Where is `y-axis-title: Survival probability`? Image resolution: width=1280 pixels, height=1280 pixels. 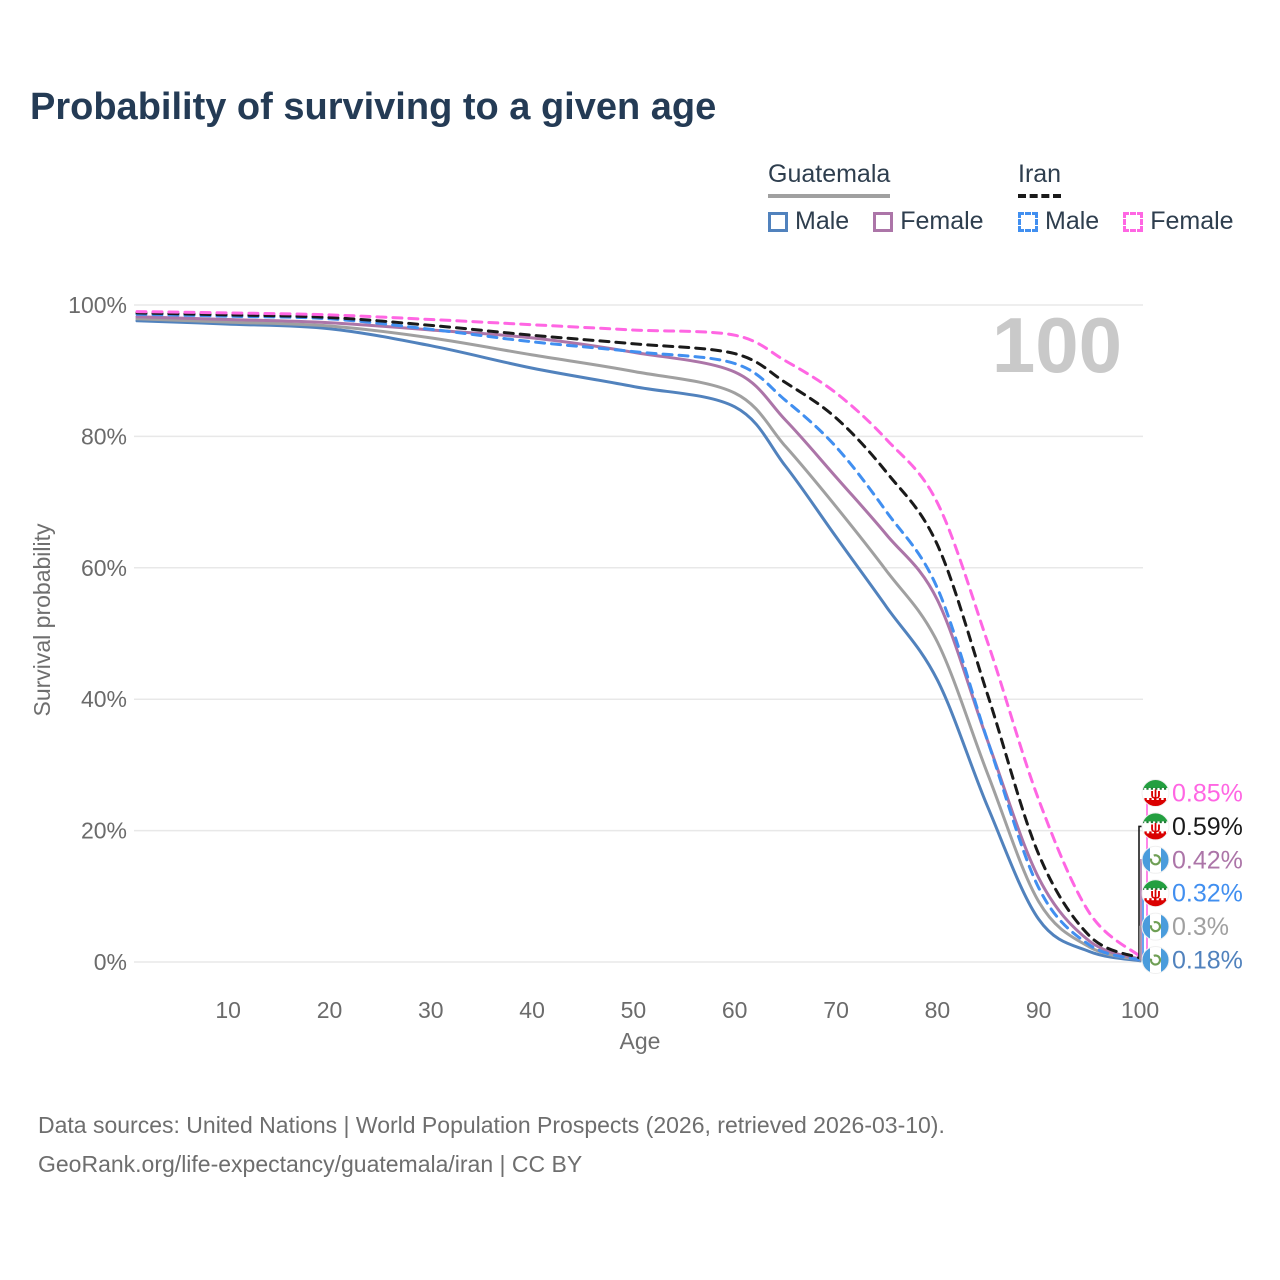 y-axis-title: Survival probability is located at coordinates (42, 620).